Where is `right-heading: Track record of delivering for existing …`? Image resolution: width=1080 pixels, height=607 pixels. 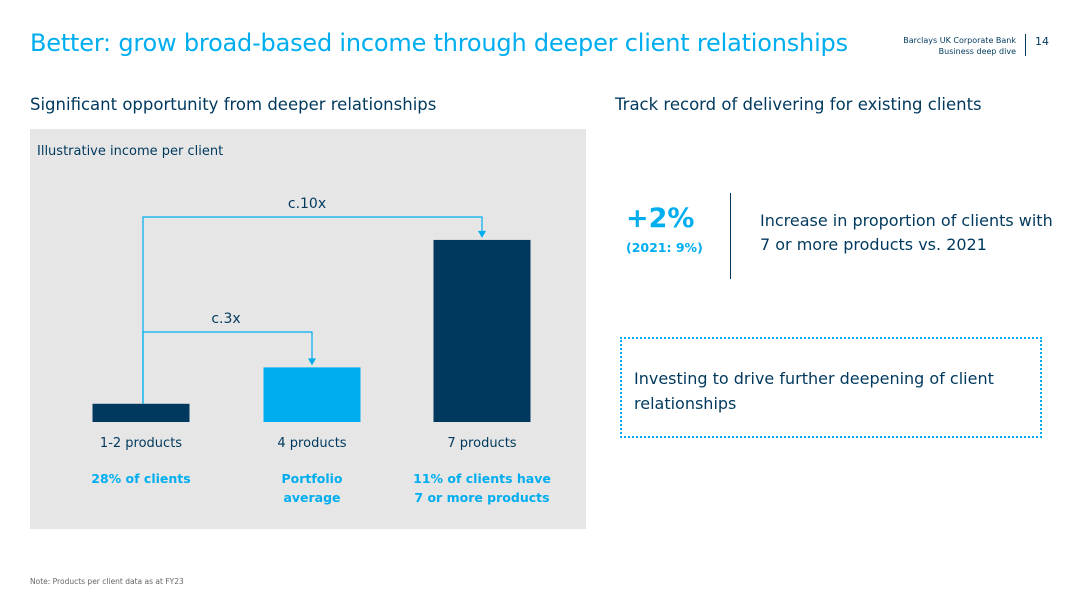
right-heading: Track record of delivering for existing … is located at coordinates (798, 104).